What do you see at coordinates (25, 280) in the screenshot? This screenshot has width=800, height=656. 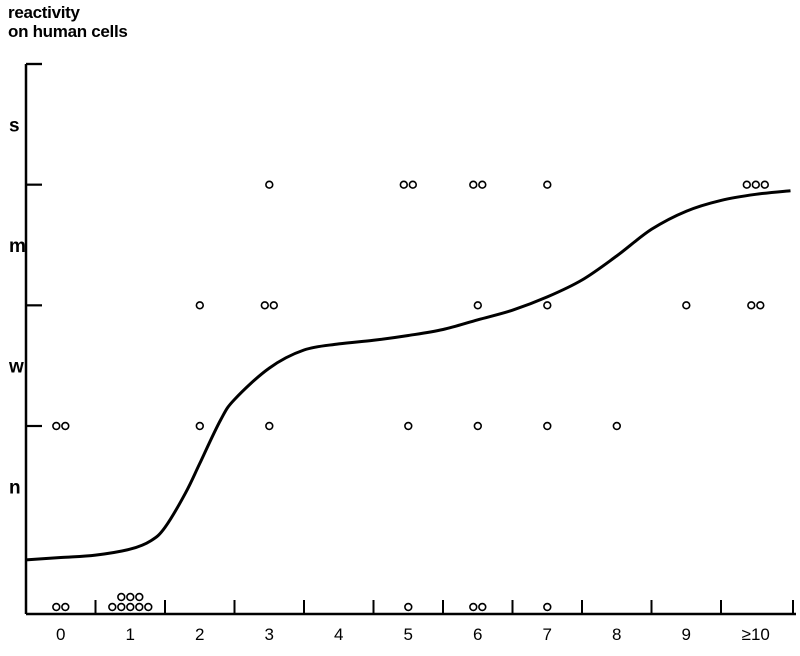 I see `y-axis-ticks: n w m s` at bounding box center [25, 280].